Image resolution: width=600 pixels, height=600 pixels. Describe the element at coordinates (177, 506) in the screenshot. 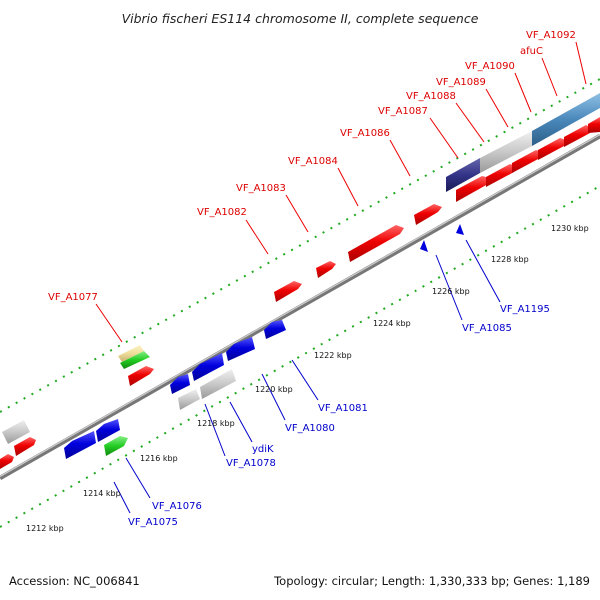

I see `gene-label-vf-a1076: VF_A1076` at that location.